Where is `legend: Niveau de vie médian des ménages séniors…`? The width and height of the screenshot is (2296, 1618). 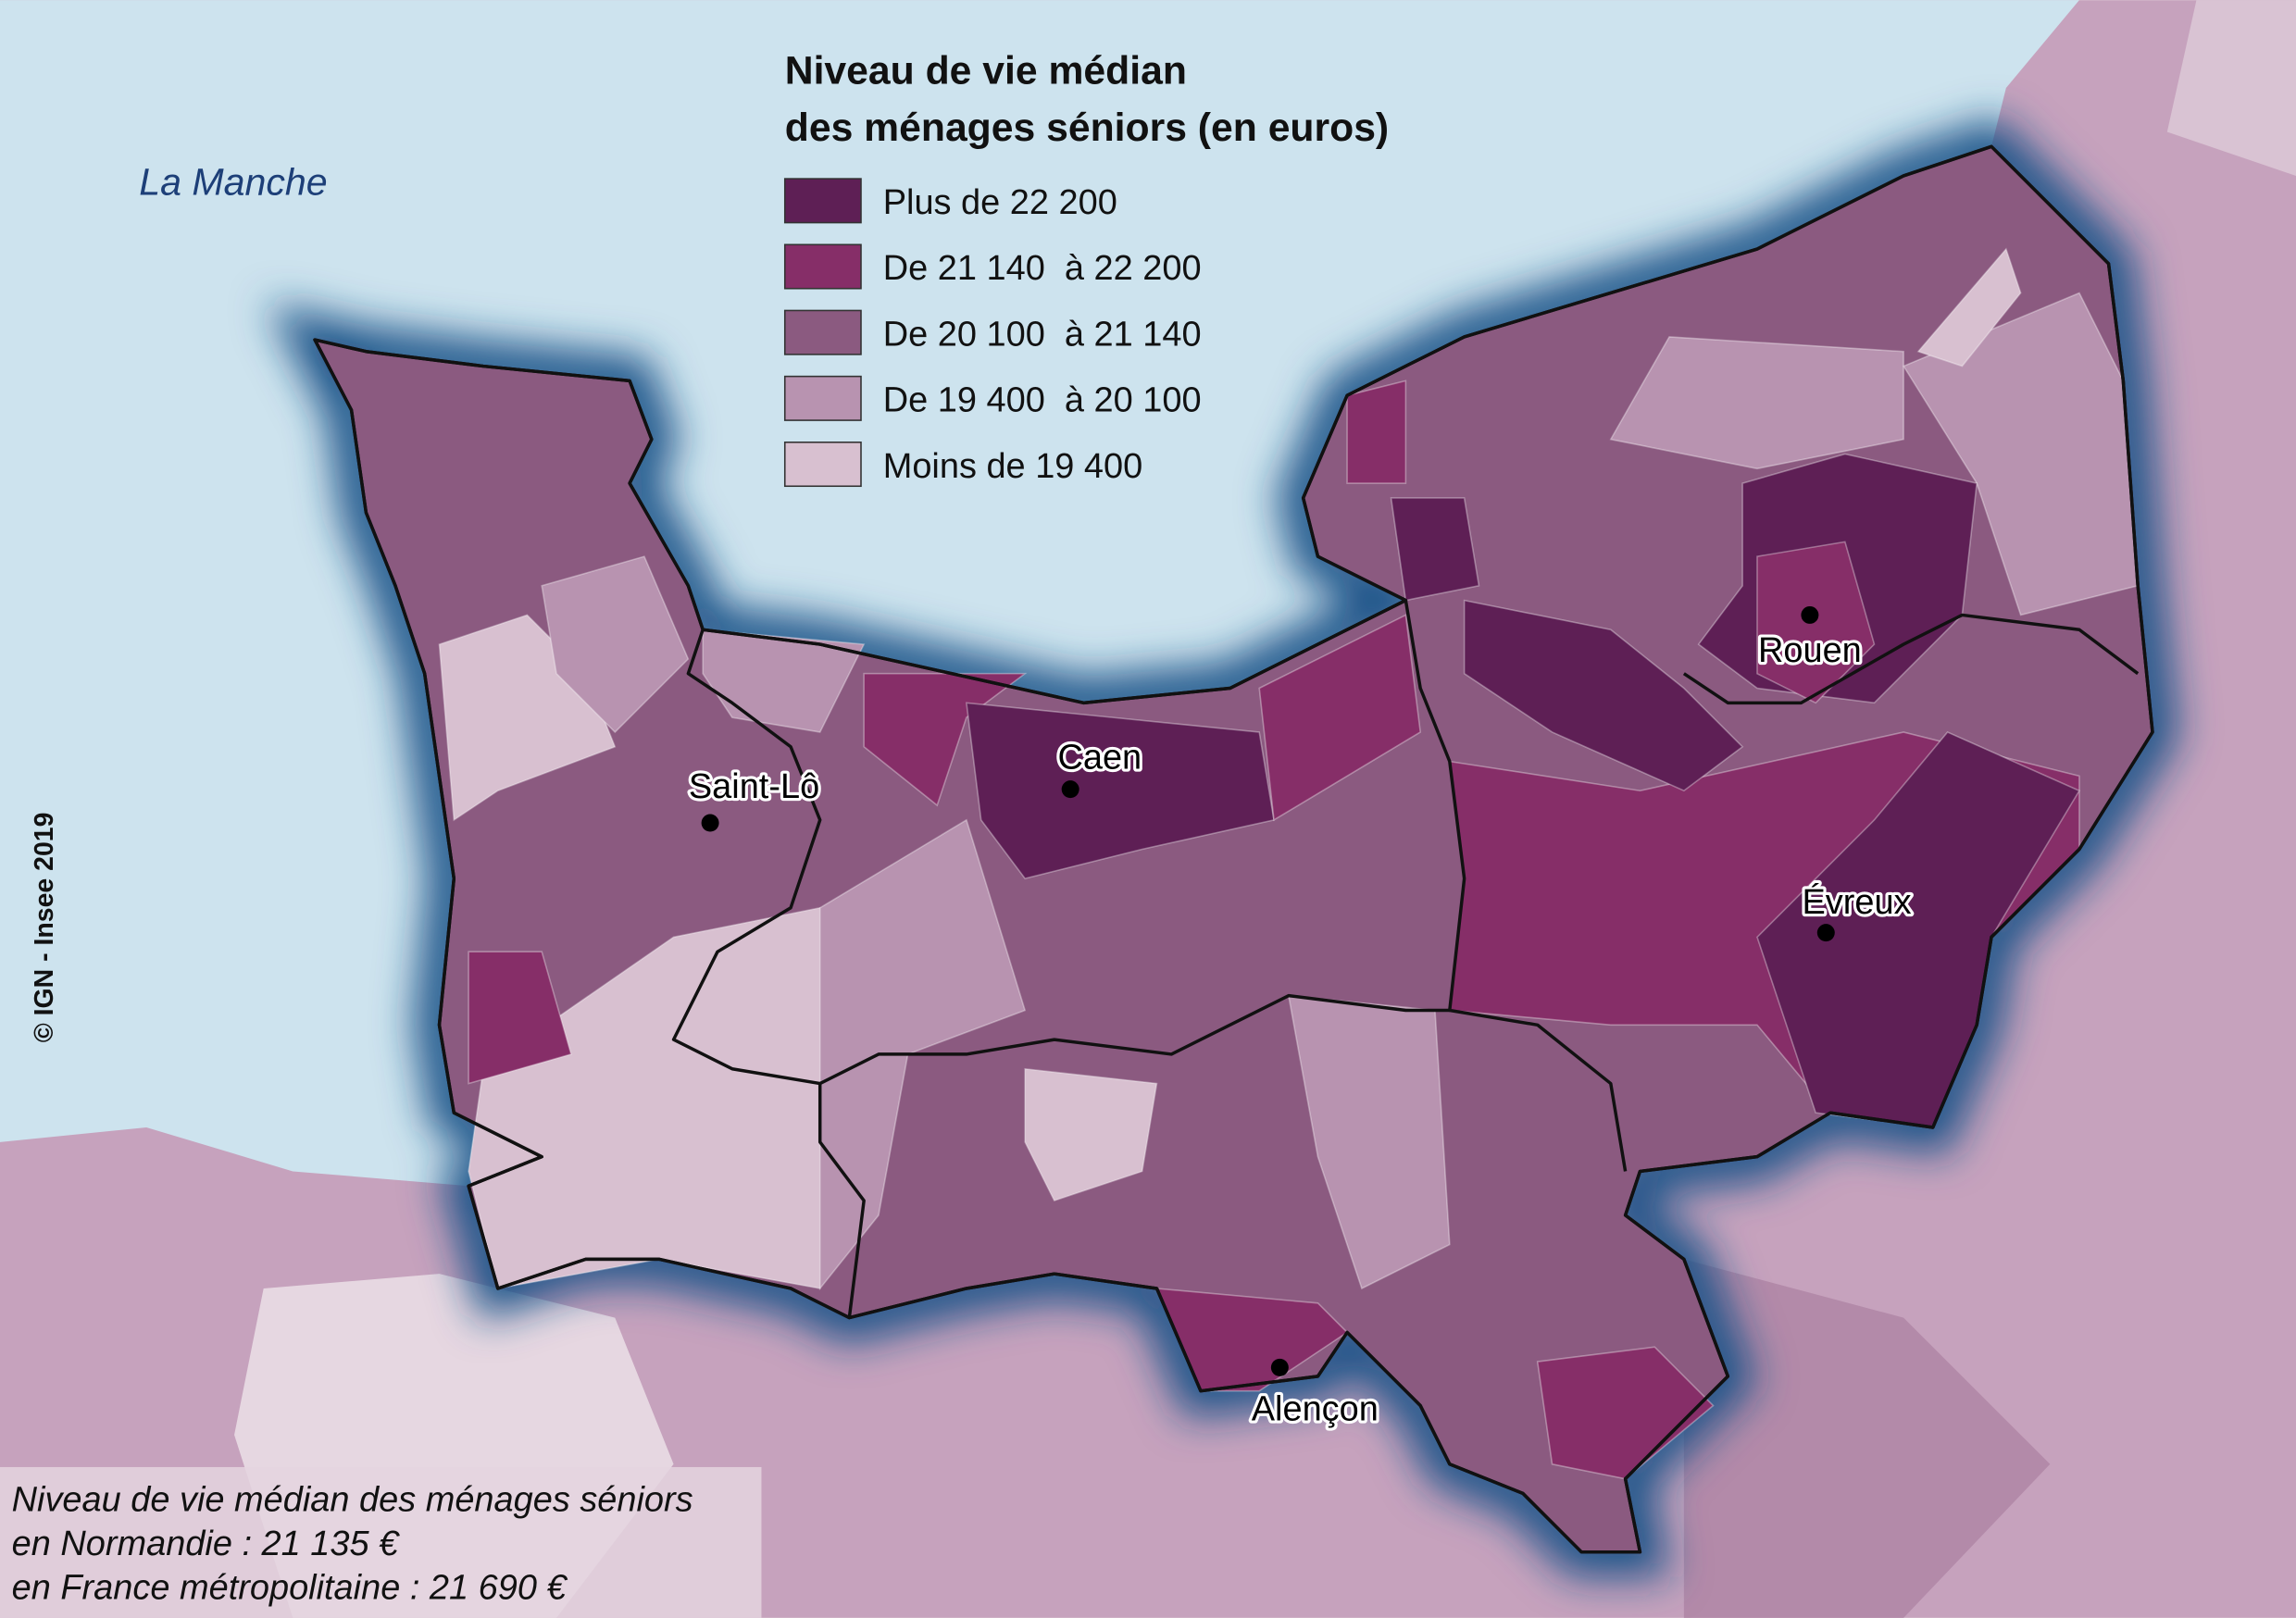 legend: Niveau de vie médian des ménages séniors… is located at coordinates (1086, 268).